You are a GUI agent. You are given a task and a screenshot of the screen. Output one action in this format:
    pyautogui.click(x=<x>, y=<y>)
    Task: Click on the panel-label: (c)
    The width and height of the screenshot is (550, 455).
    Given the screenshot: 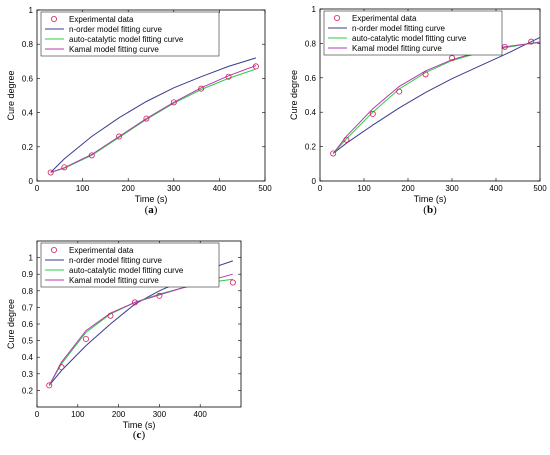 What is the action you would take?
    pyautogui.click(x=139, y=435)
    